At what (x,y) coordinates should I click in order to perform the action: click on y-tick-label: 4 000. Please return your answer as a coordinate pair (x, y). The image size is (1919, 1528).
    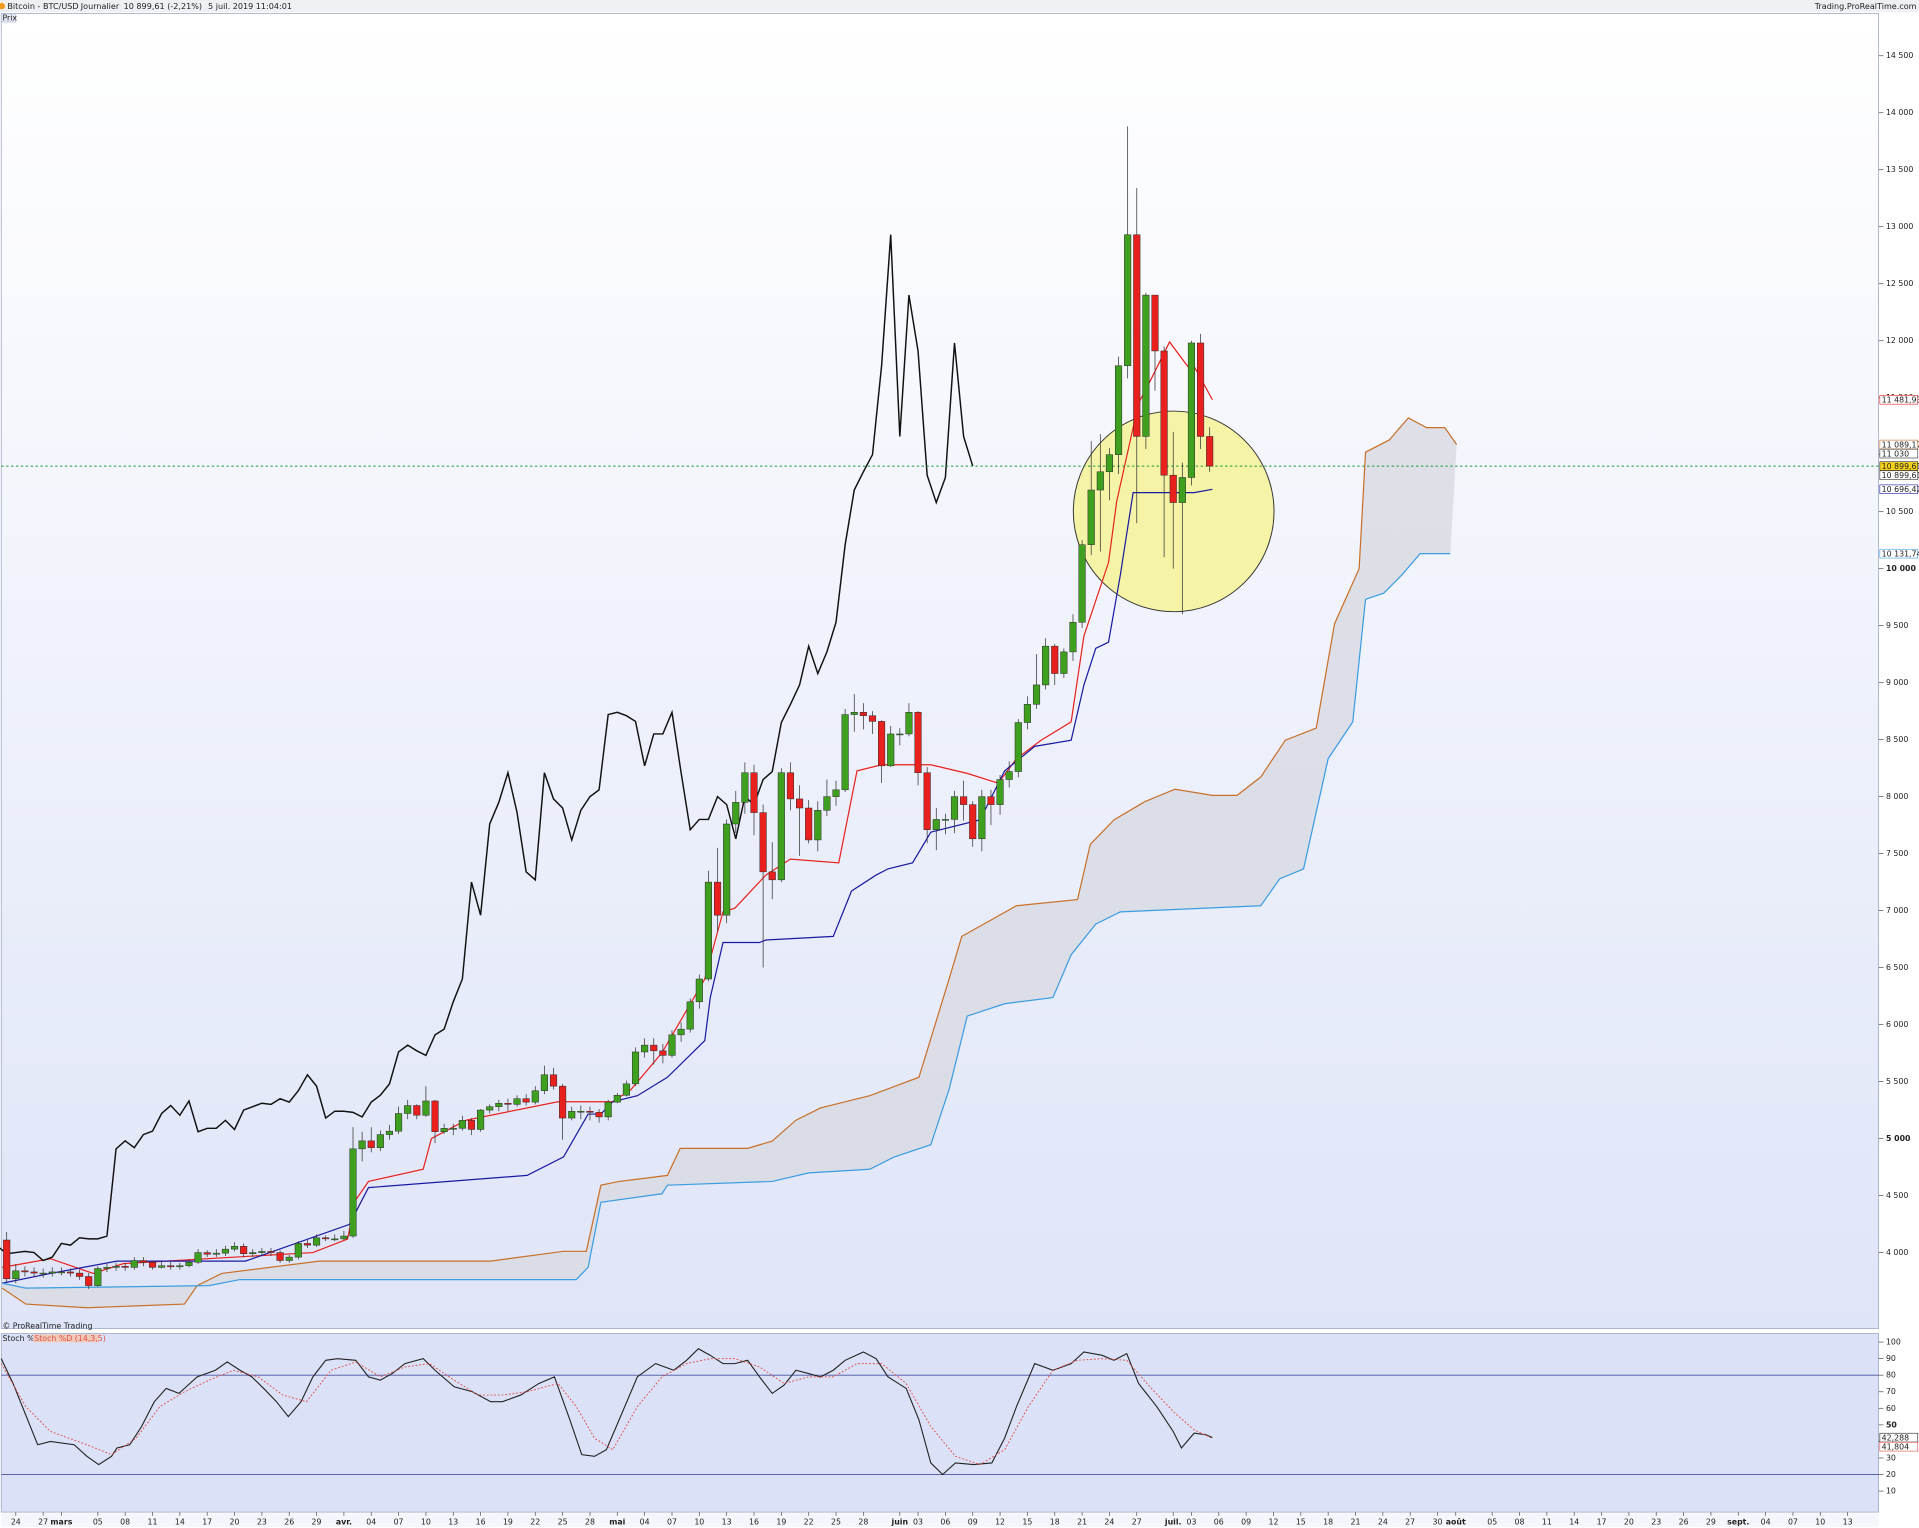
    Looking at the image, I should click on (1897, 1252).